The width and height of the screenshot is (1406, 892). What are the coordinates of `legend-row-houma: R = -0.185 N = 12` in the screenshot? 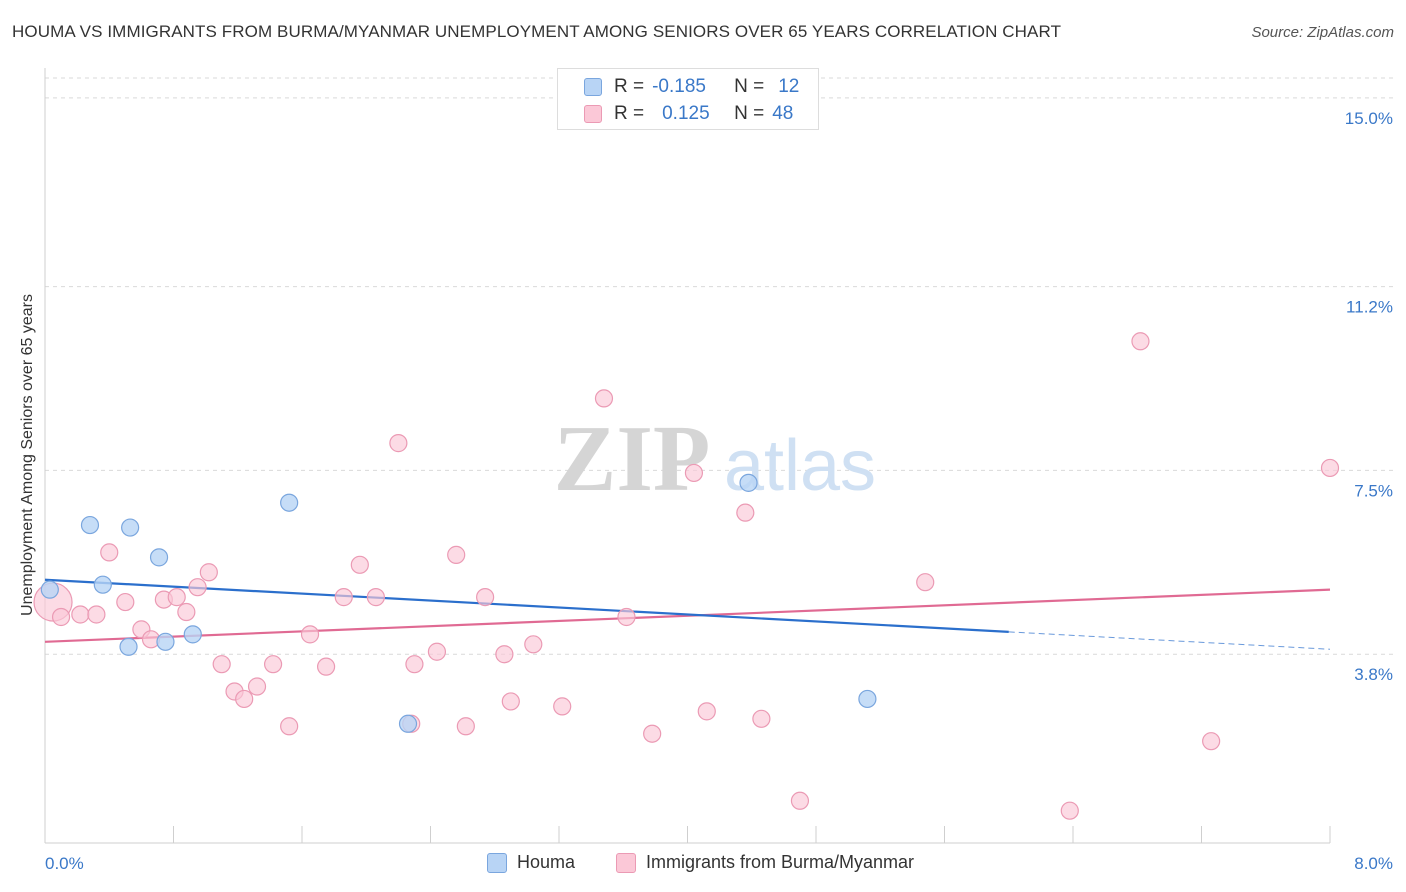 It's located at (691, 87).